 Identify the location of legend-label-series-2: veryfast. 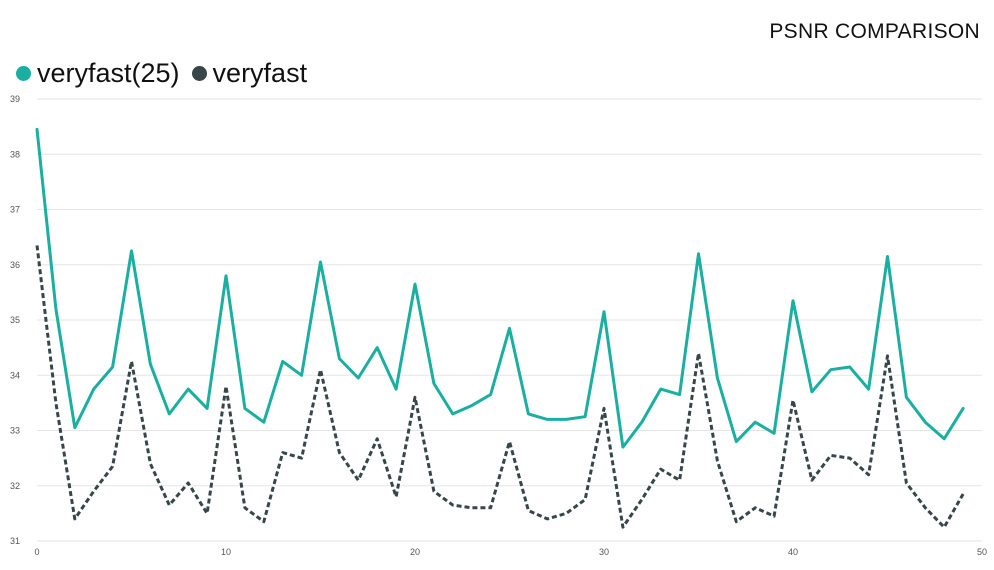
(260, 73).